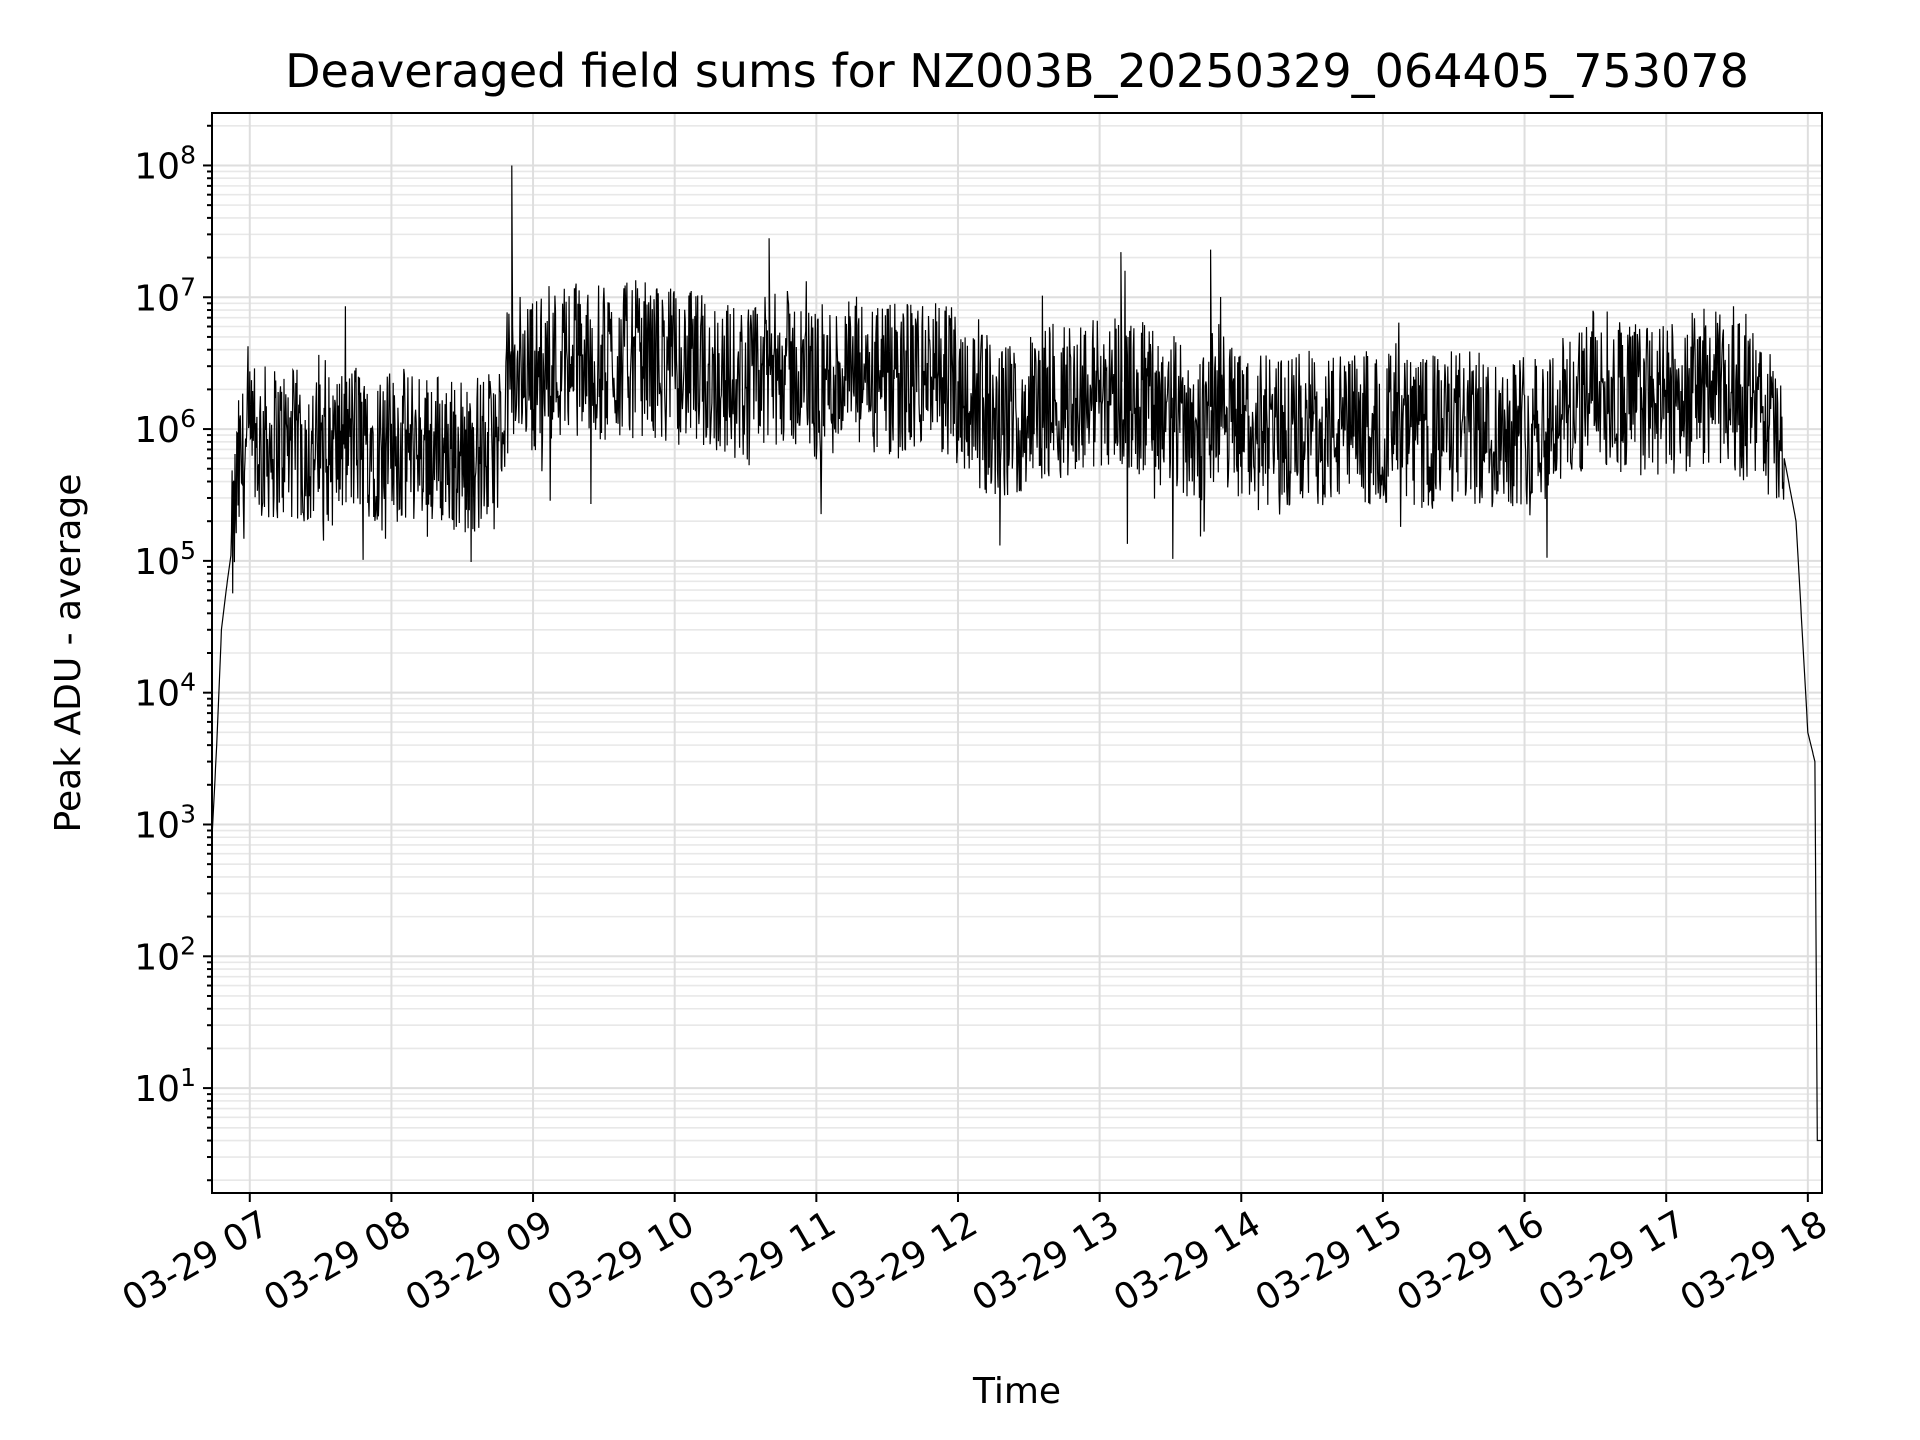 This screenshot has width=1920, height=1440. Describe the element at coordinates (68, 653) in the screenshot. I see `y-axis-label: Peak ADU - average` at that location.